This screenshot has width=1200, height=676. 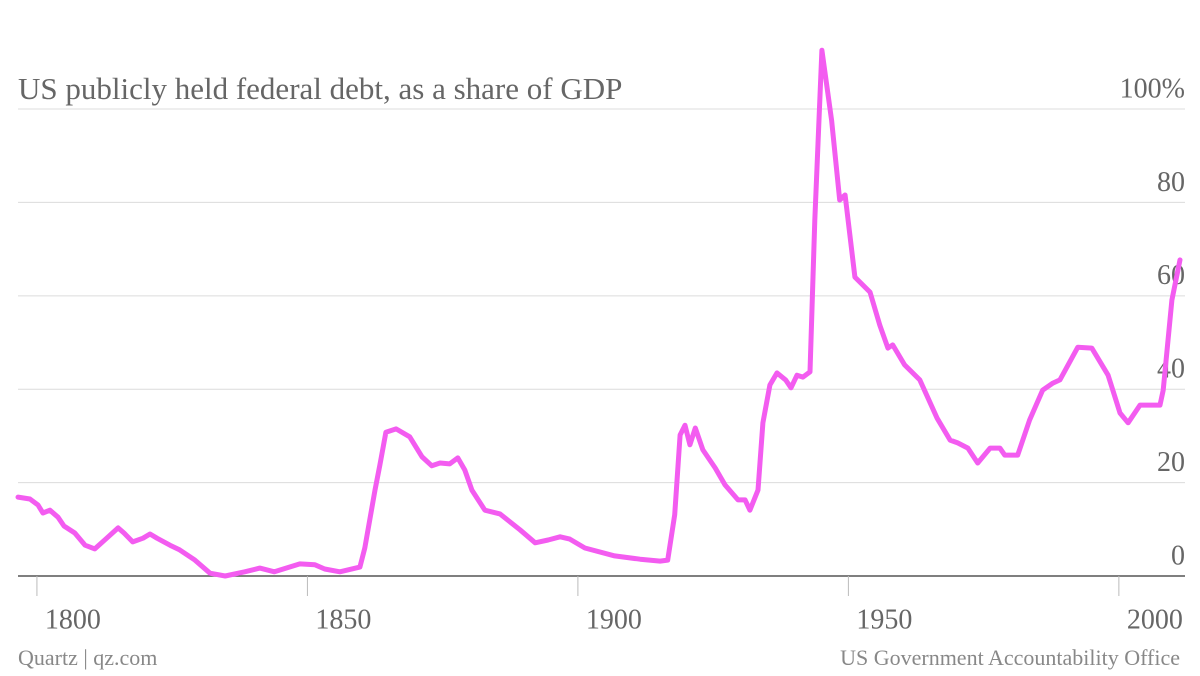 I want to click on source-right: US Government Accountability Office, so click(x=1010, y=657).